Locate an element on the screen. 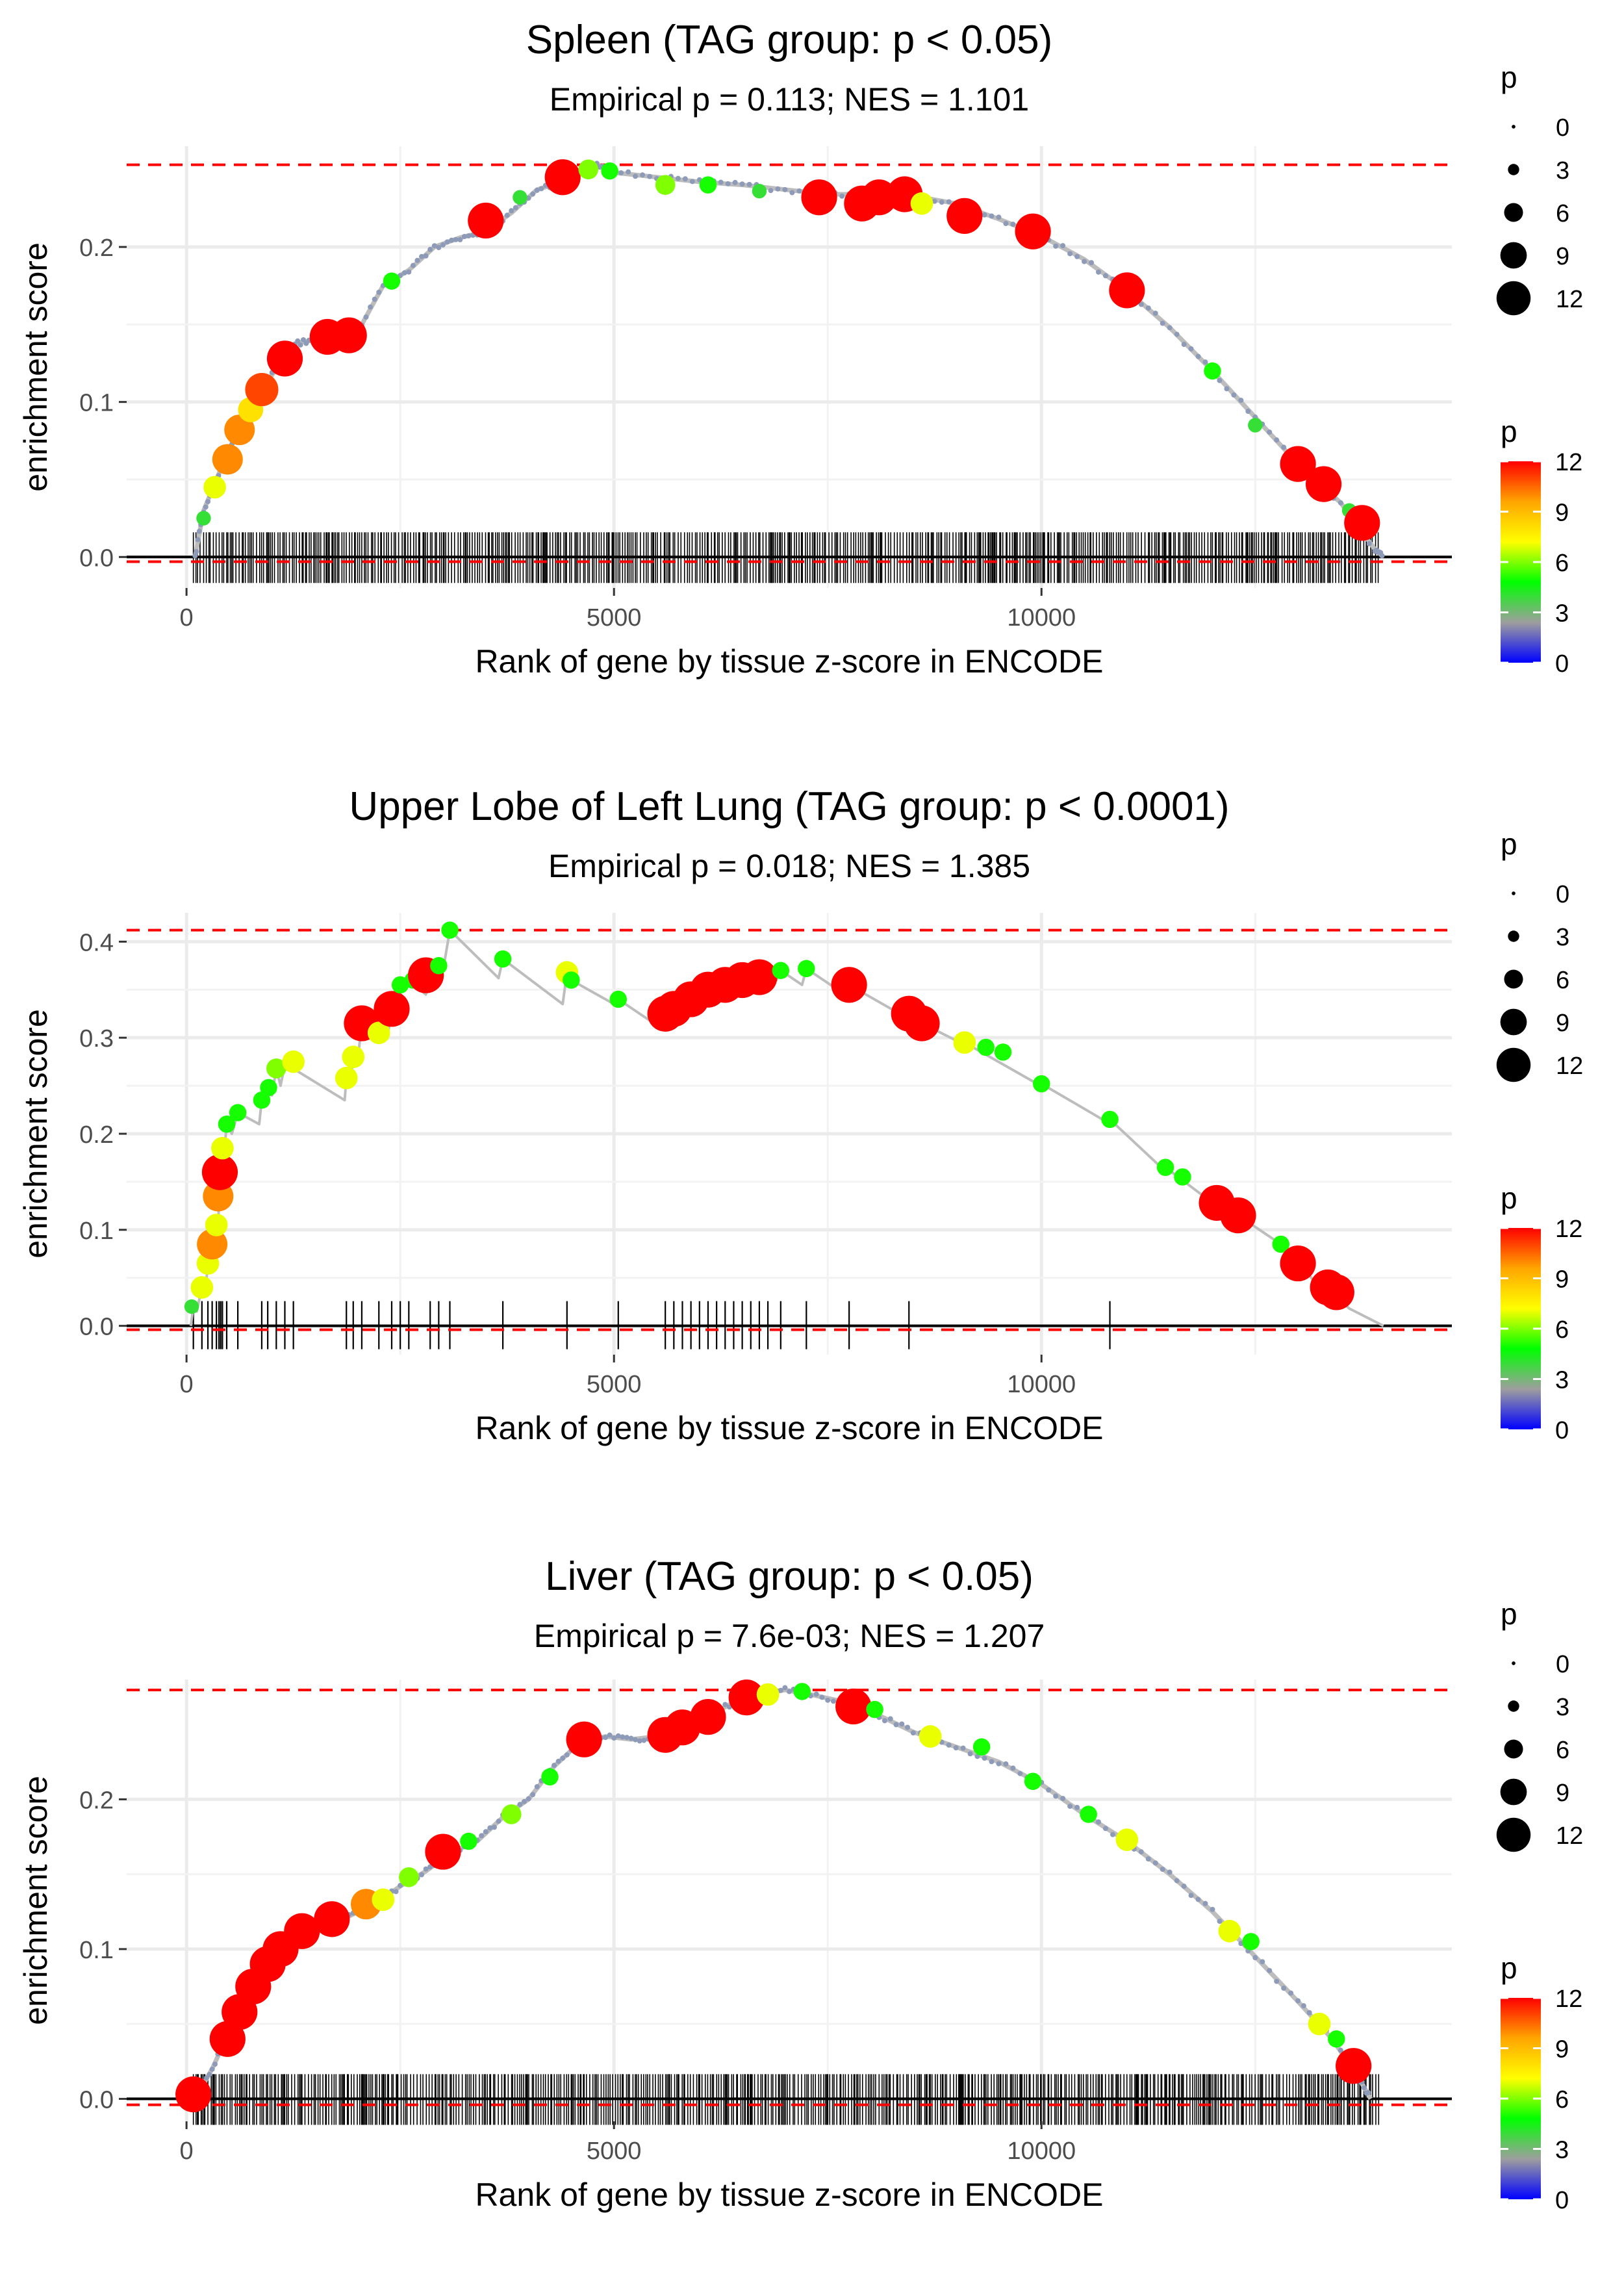 Image resolution: width=1624 pixels, height=2274 pixels. size-legend-label: 12 is located at coordinates (1569, 299).